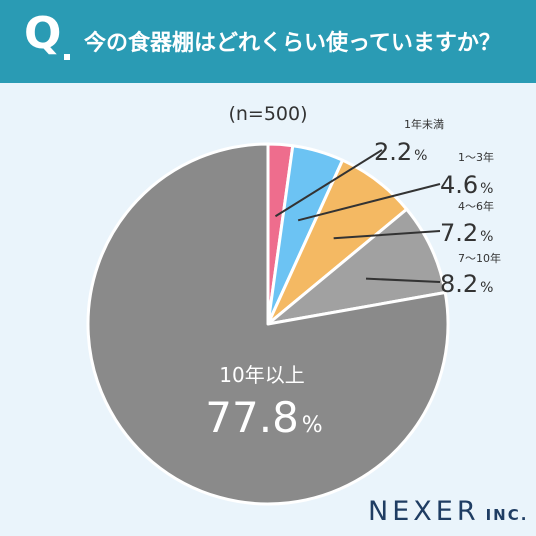 This screenshot has height=536, width=536. I want to click on logo-main-text: NEXER, so click(424, 511).